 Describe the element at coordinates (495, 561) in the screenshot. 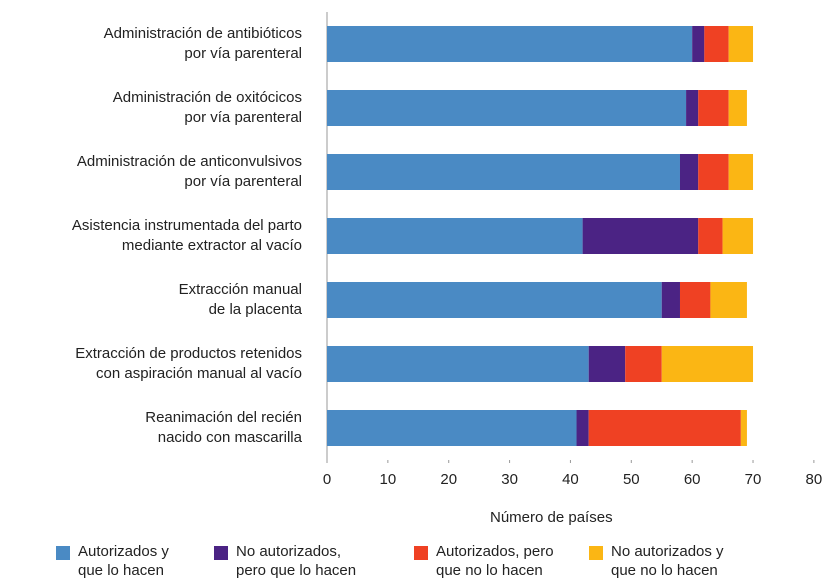

I see `legend-label: Autorizados, pero que no lo hacen` at that location.